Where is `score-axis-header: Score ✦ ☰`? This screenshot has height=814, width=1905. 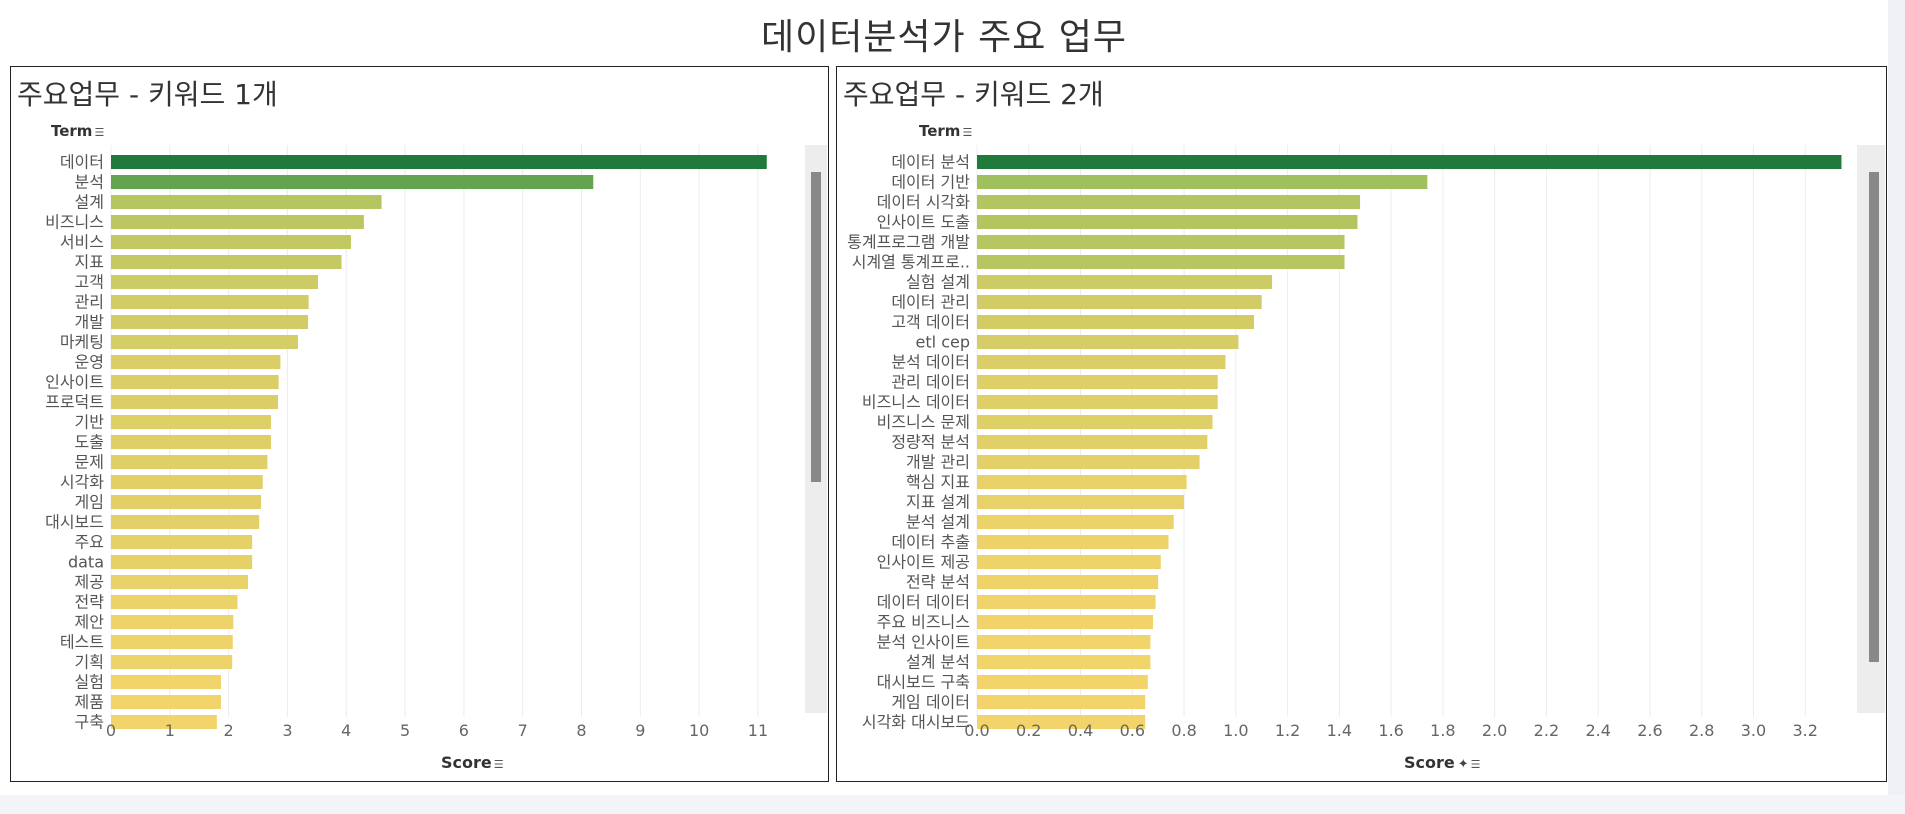
score-axis-header: Score ✦ ☰ is located at coordinates (1442, 762).